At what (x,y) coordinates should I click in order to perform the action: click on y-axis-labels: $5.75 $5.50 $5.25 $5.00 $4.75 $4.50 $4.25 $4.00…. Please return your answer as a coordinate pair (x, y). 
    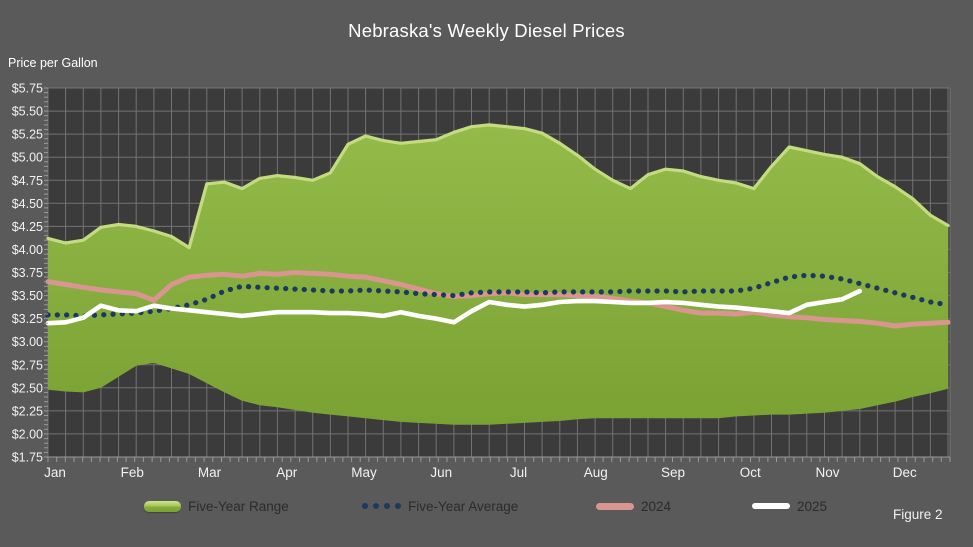
    Looking at the image, I should click on (27, 273).